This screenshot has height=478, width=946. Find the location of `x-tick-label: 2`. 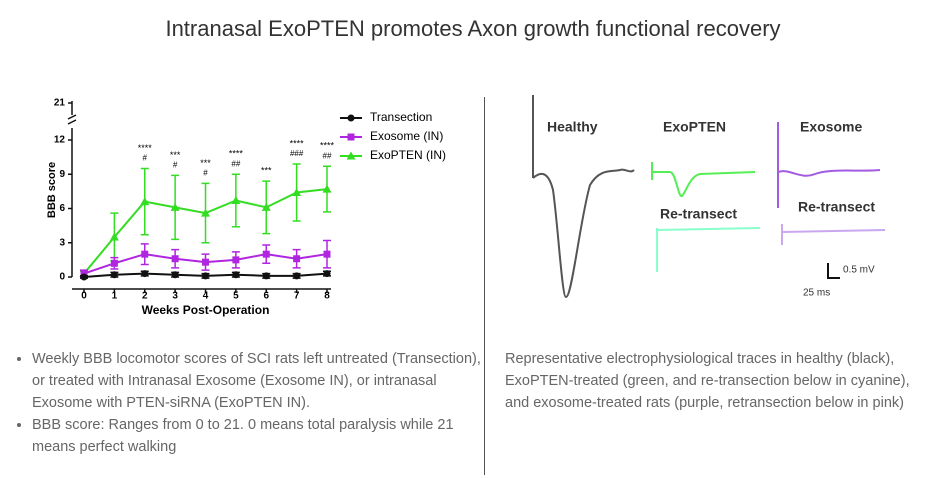

x-tick-label: 2 is located at coordinates (145, 296).